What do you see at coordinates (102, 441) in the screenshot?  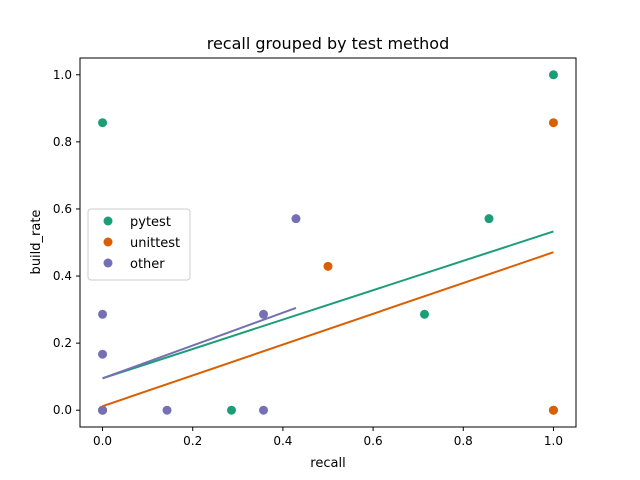 I see `x-tick-label: 0.0` at bounding box center [102, 441].